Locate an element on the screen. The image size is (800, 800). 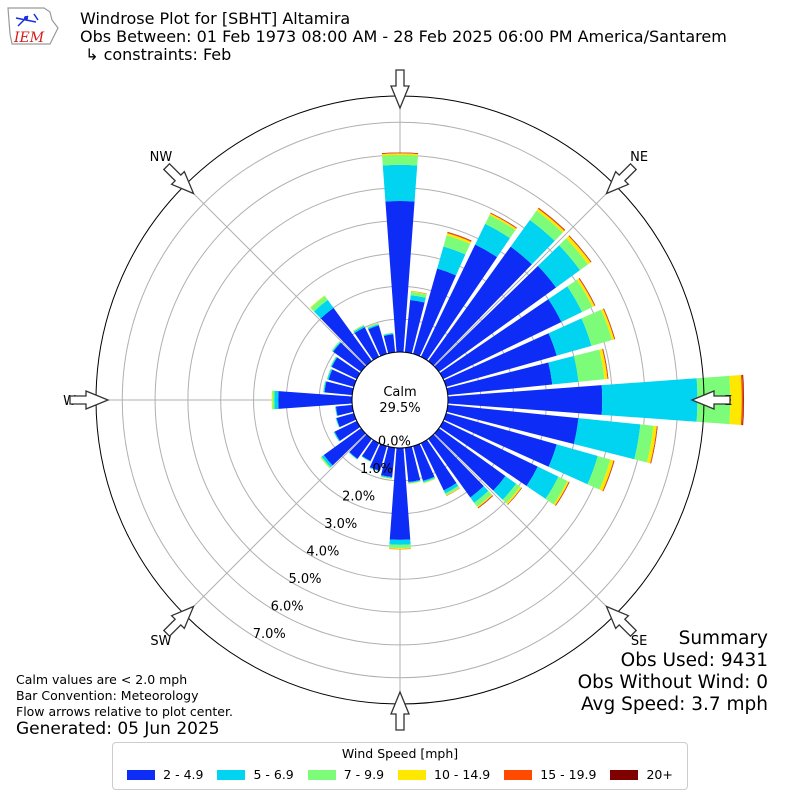
compass-label-ne: NE is located at coordinates (639, 157).